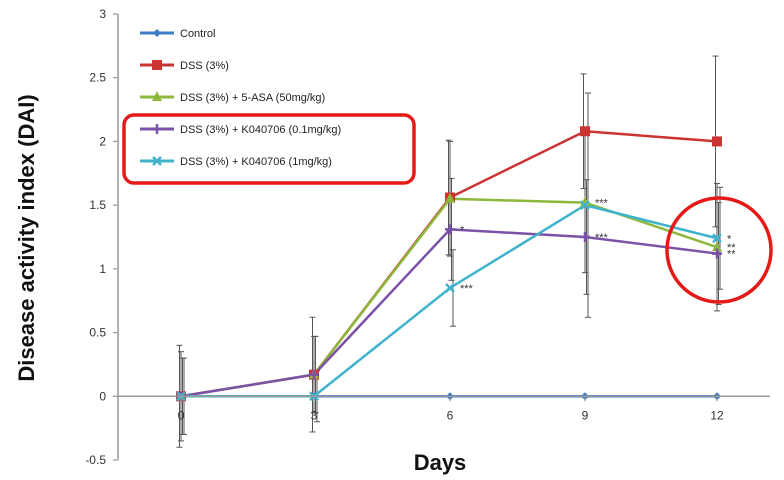 The image size is (784, 480). Describe the element at coordinates (102, 269) in the screenshot. I see `y-tick-label: 1` at that location.